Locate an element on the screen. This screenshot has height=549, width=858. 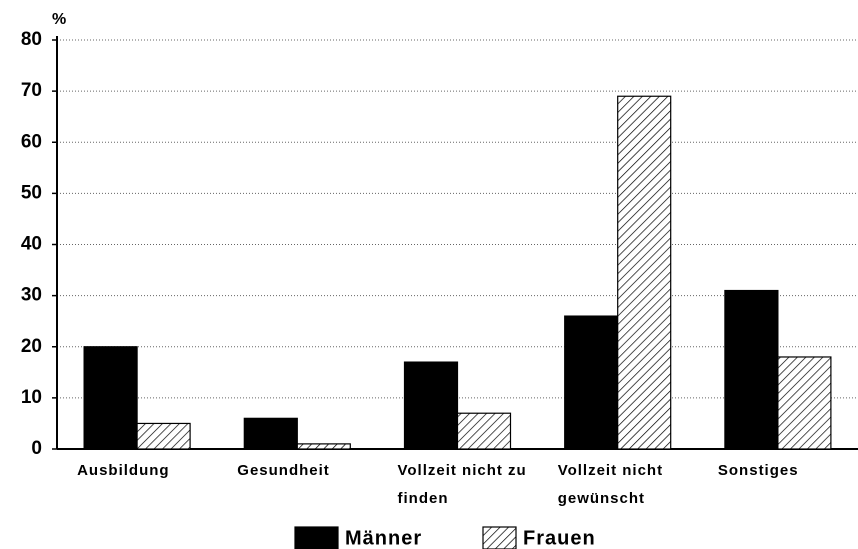
x-tick-label: Ausbildung is located at coordinates (123, 470).